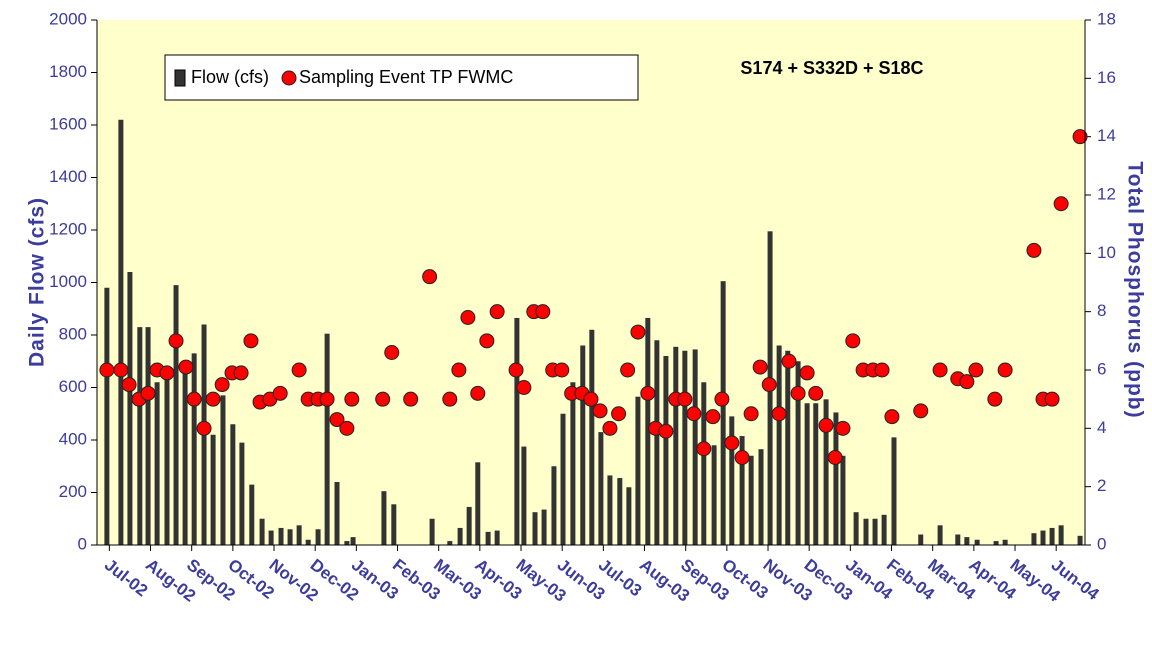 This screenshot has width=1152, height=650. What do you see at coordinates (1106, 193) in the screenshot?
I see `y2-tick-label: 12` at bounding box center [1106, 193].